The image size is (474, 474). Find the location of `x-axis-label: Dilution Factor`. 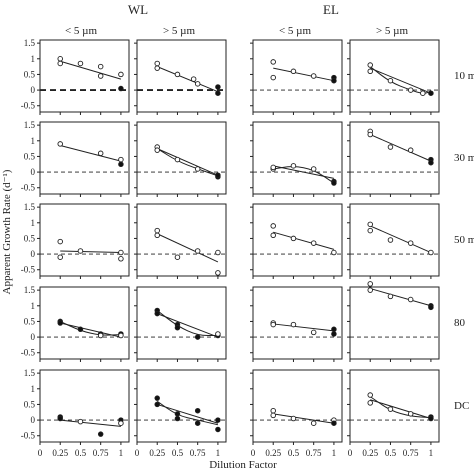

x-axis-label: Dilution Factor is located at coordinates (243, 465).